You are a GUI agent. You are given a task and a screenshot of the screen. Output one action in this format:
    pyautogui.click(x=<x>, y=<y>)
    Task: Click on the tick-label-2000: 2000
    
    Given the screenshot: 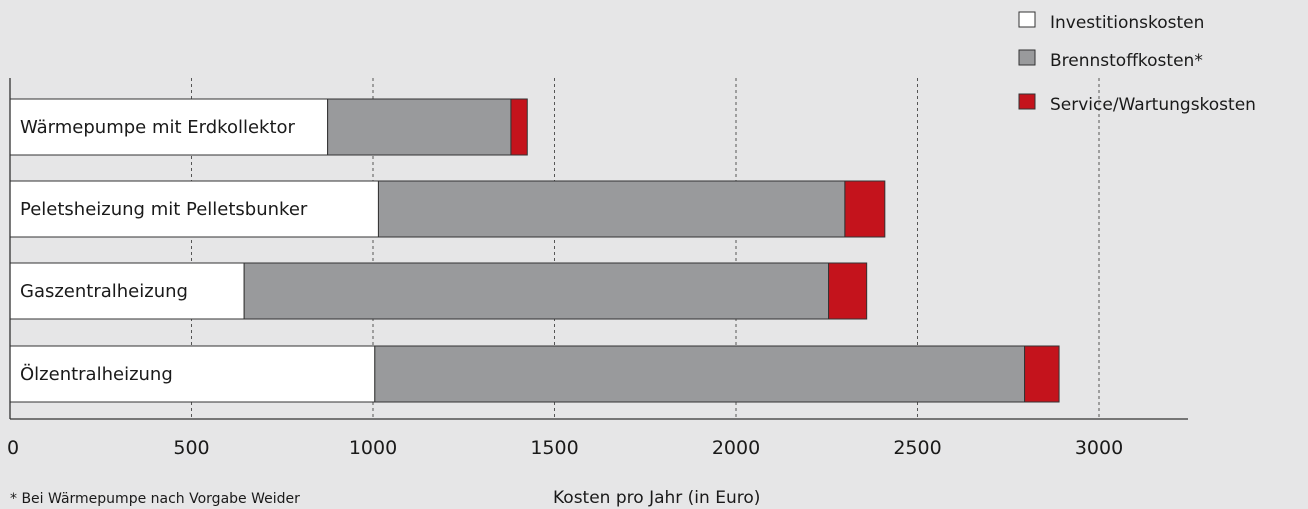 What is the action you would take?
    pyautogui.click(x=736, y=448)
    